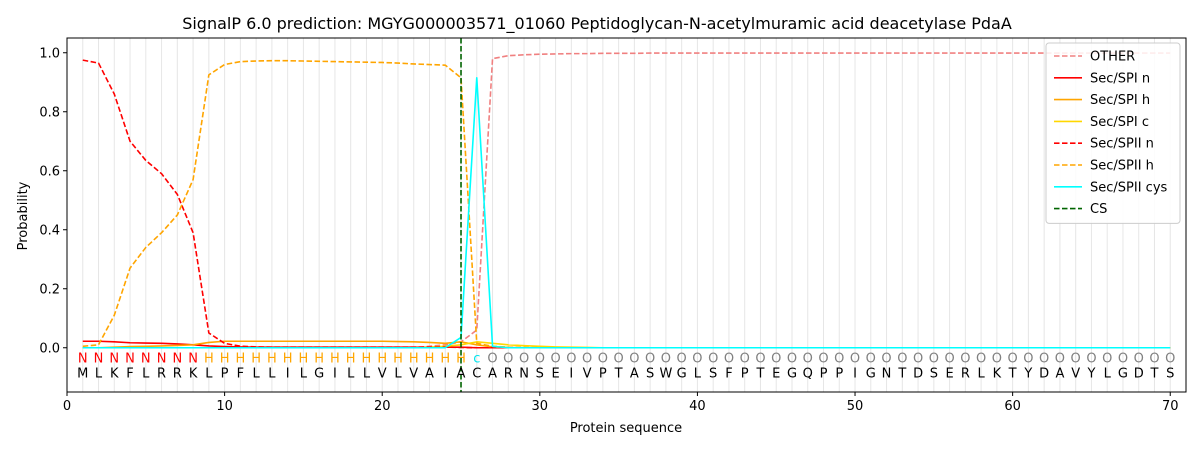  Describe the element at coordinates (67, 406) in the screenshot. I see `x-tick-label: 0` at that location.